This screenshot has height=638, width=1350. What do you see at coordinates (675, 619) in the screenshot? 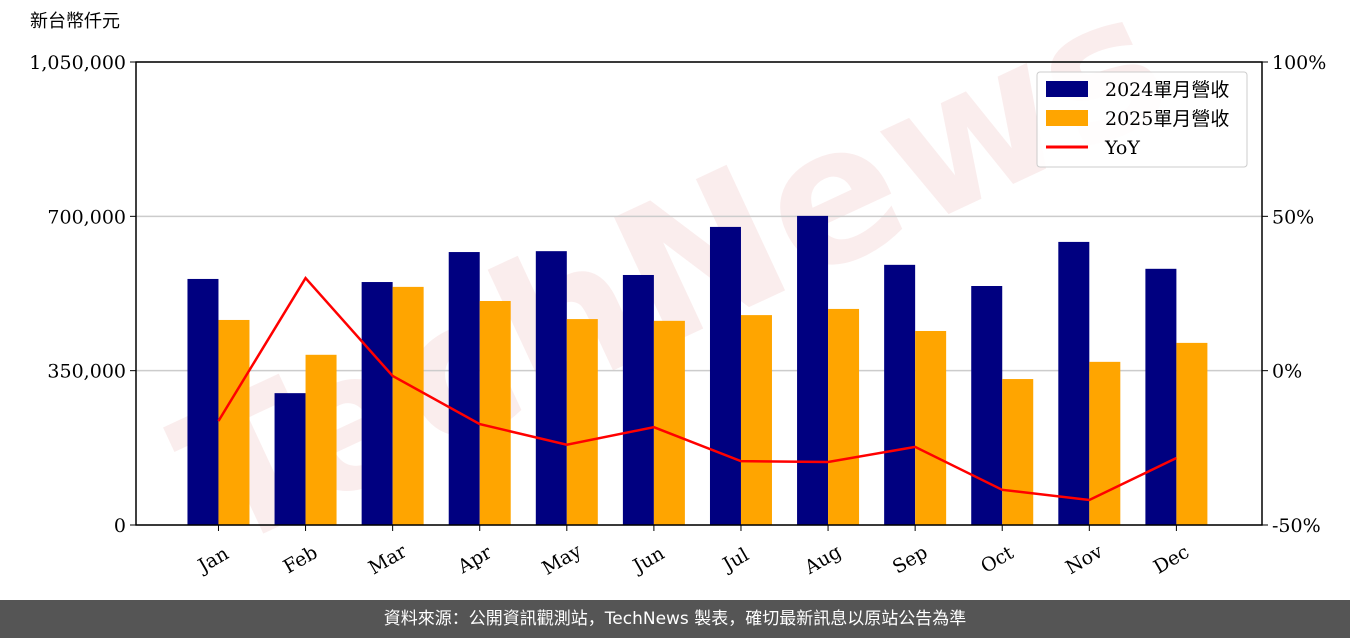
I see `footer: 資料來源：公開資訊觀測站，TechNews 製表，確切最新訊息以原站公告為準` at bounding box center [675, 619].